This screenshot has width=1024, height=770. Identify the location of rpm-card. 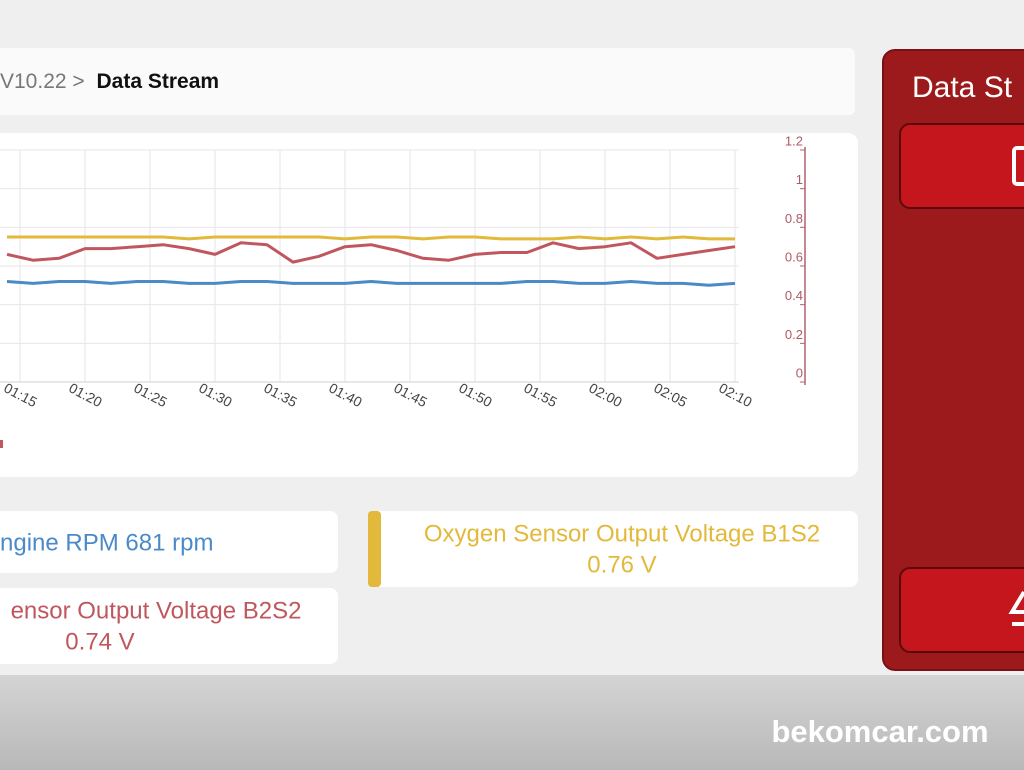
(169, 542).